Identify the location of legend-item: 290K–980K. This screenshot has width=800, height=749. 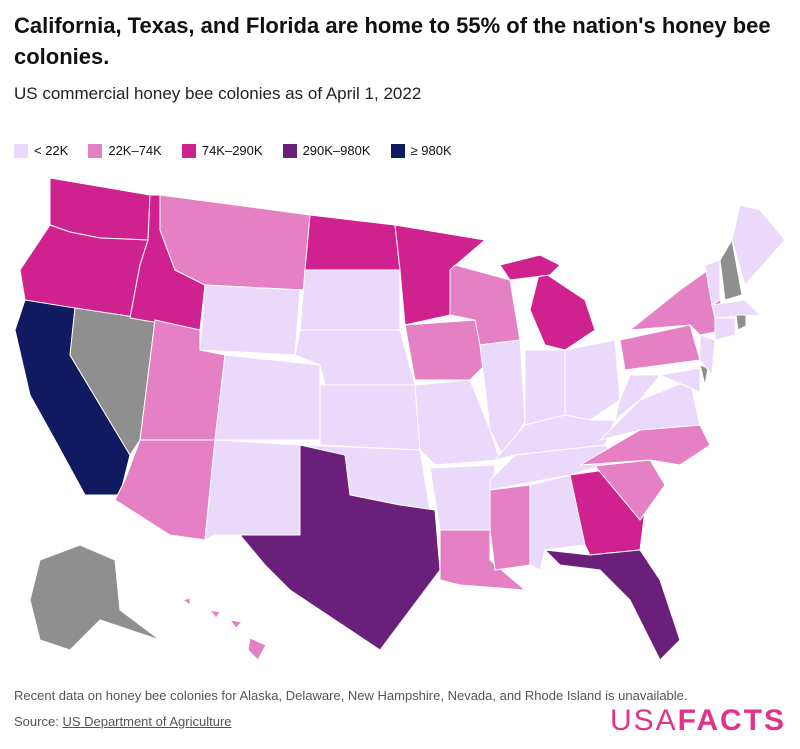
(326, 150).